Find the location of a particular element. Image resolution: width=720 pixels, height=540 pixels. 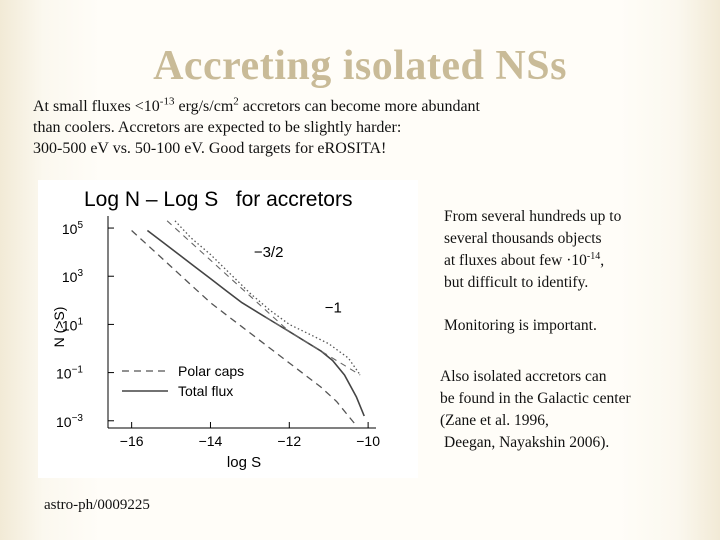

side-p1-line-4: but difficult to identify. is located at coordinates (516, 282).